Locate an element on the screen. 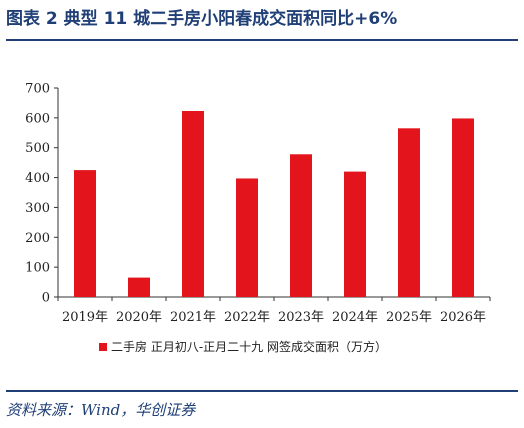 This screenshot has width=524, height=428. y-tick-label: 200 is located at coordinates (37, 238).